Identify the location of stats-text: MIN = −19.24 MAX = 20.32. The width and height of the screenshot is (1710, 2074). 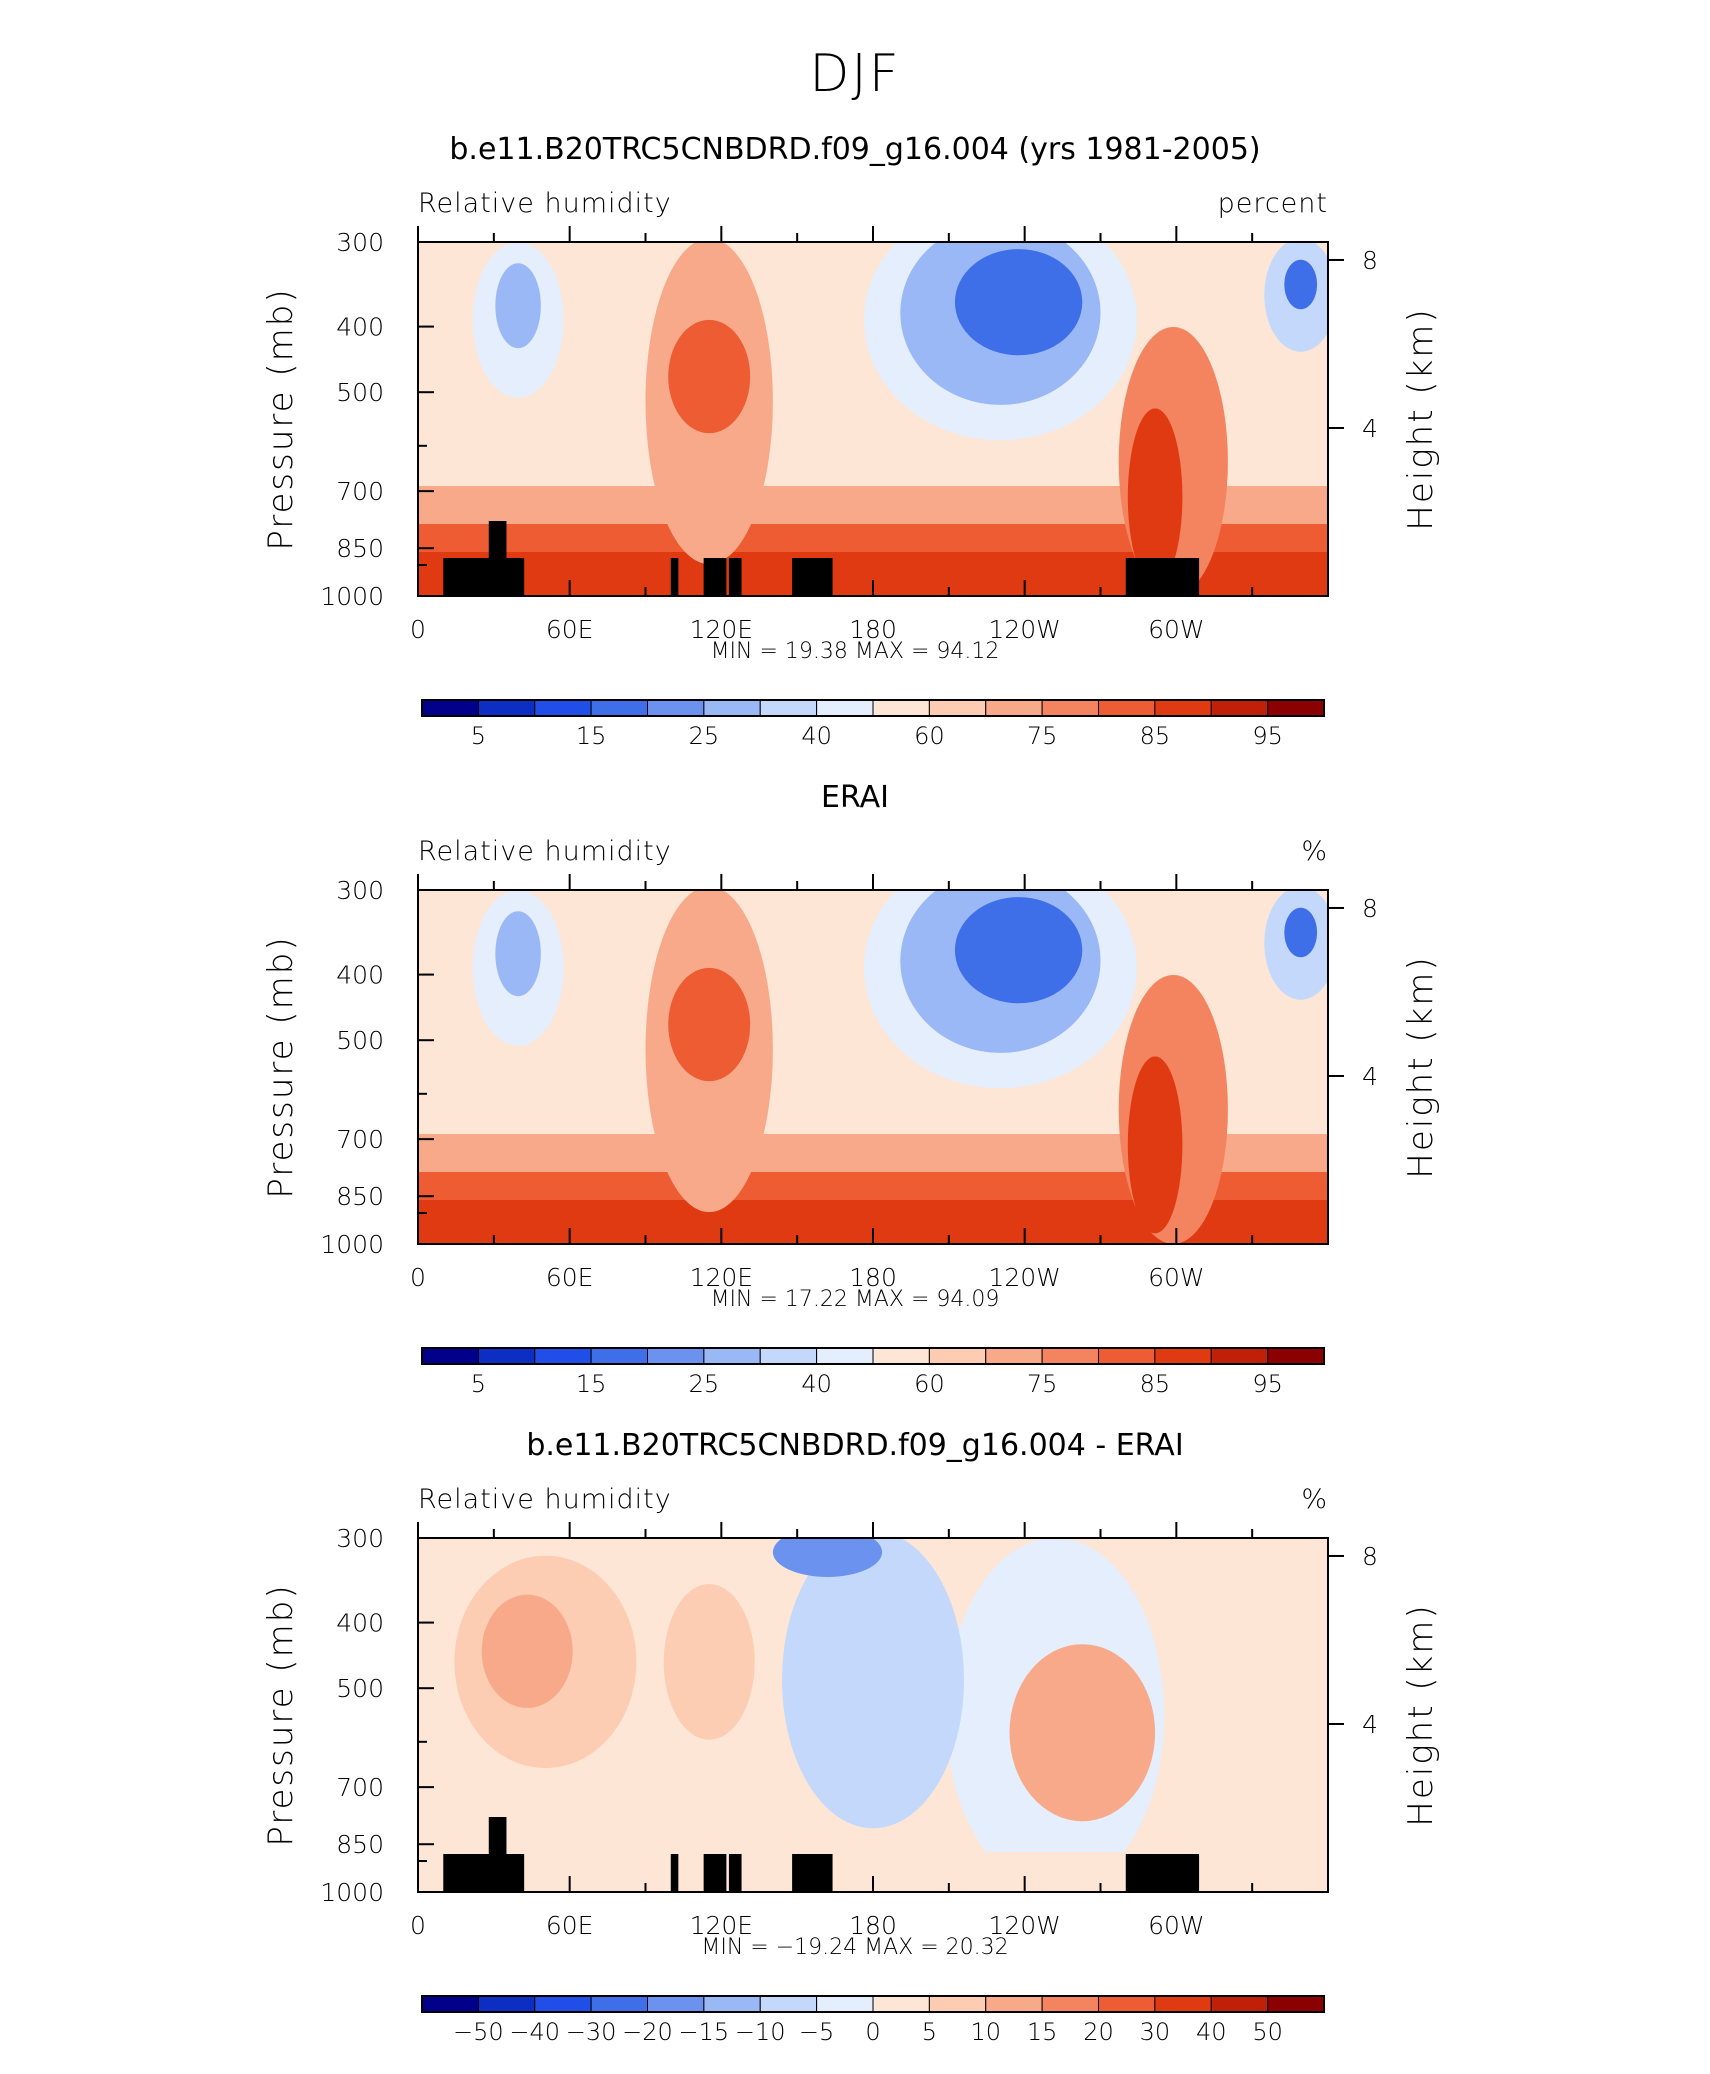
(854, 1947).